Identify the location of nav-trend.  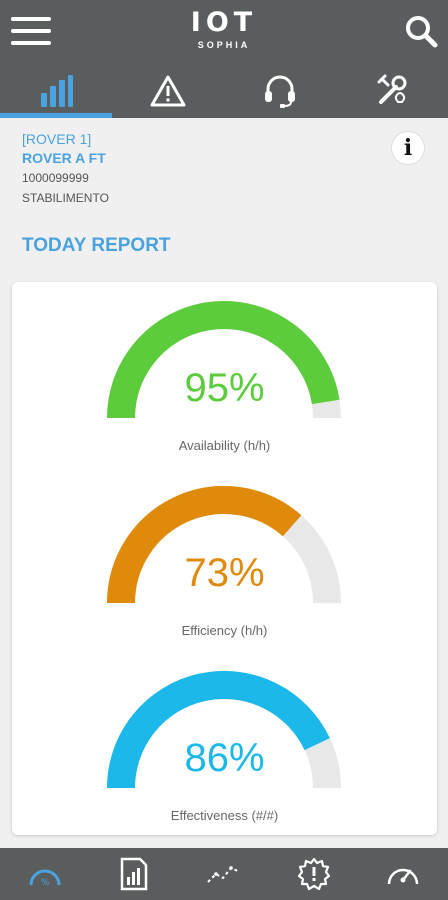
(224, 874).